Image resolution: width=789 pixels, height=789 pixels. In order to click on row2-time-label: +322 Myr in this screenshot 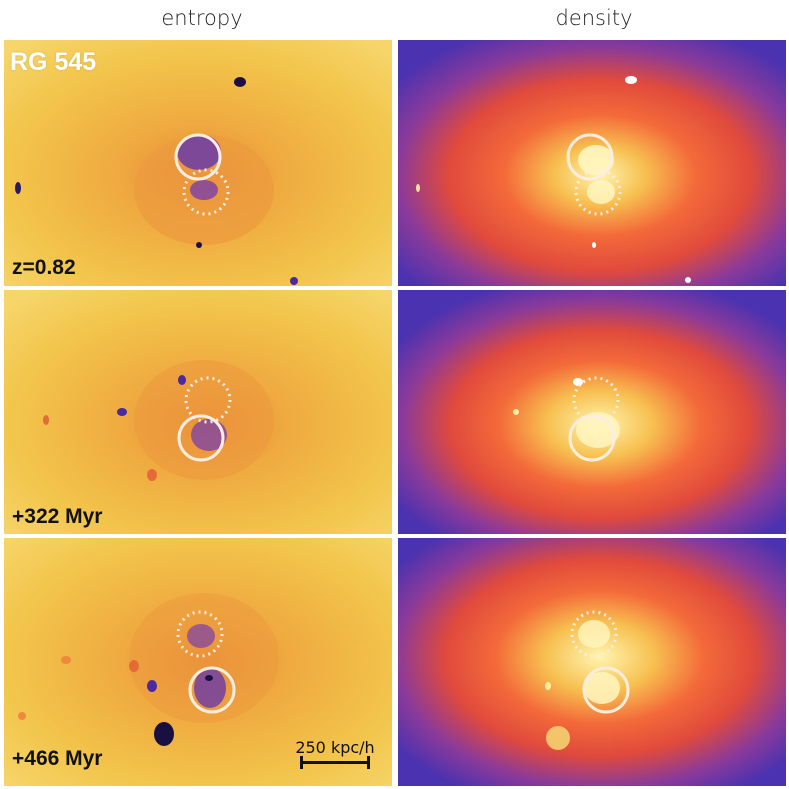, I will do `click(57, 516)`.